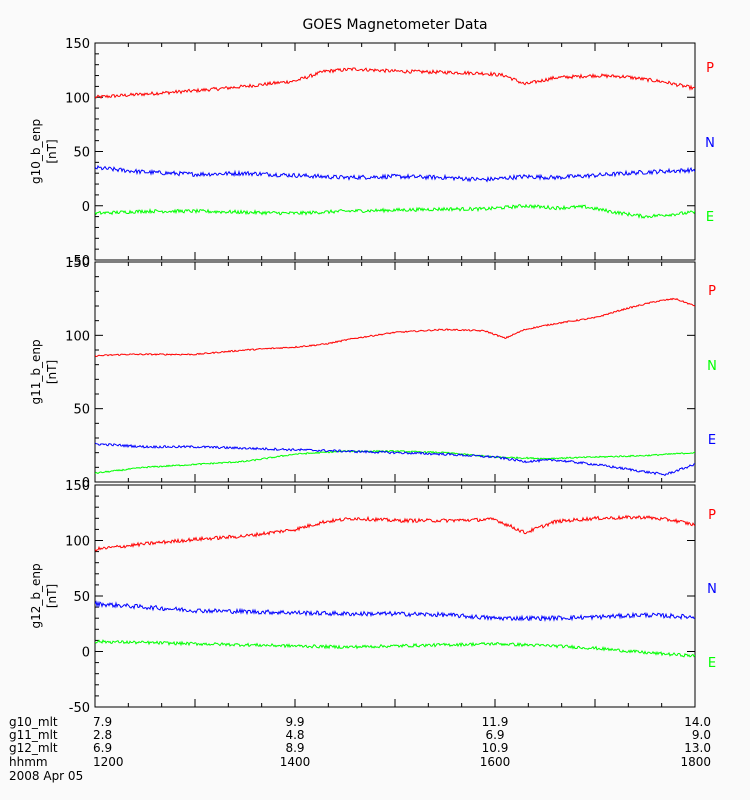 The width and height of the screenshot is (750, 800). What do you see at coordinates (295, 762) in the screenshot?
I see `x-tick-label: 1400` at bounding box center [295, 762].